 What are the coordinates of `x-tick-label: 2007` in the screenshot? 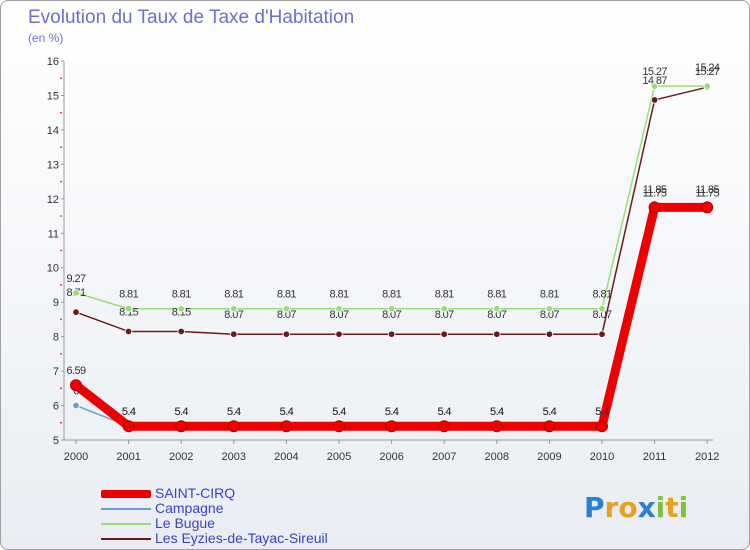 It's located at (444, 457).